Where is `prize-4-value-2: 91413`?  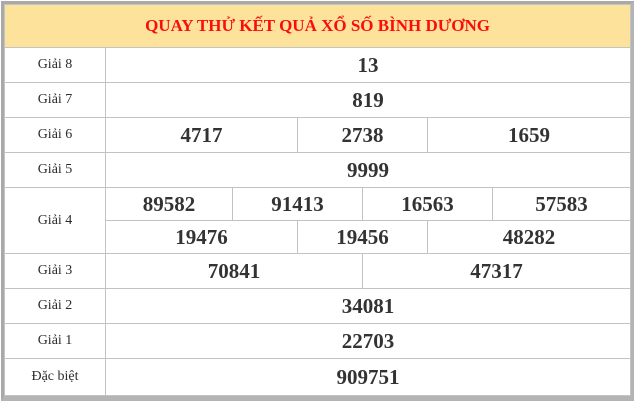 prize-4-value-2: 91413 is located at coordinates (297, 204).